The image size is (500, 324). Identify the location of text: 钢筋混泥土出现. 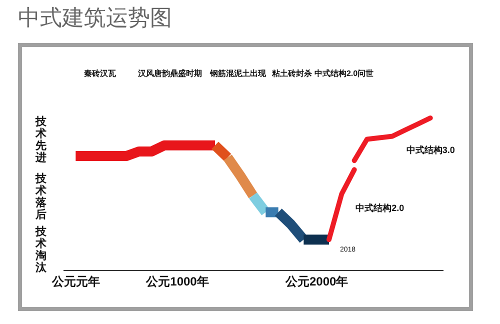
(238, 73).